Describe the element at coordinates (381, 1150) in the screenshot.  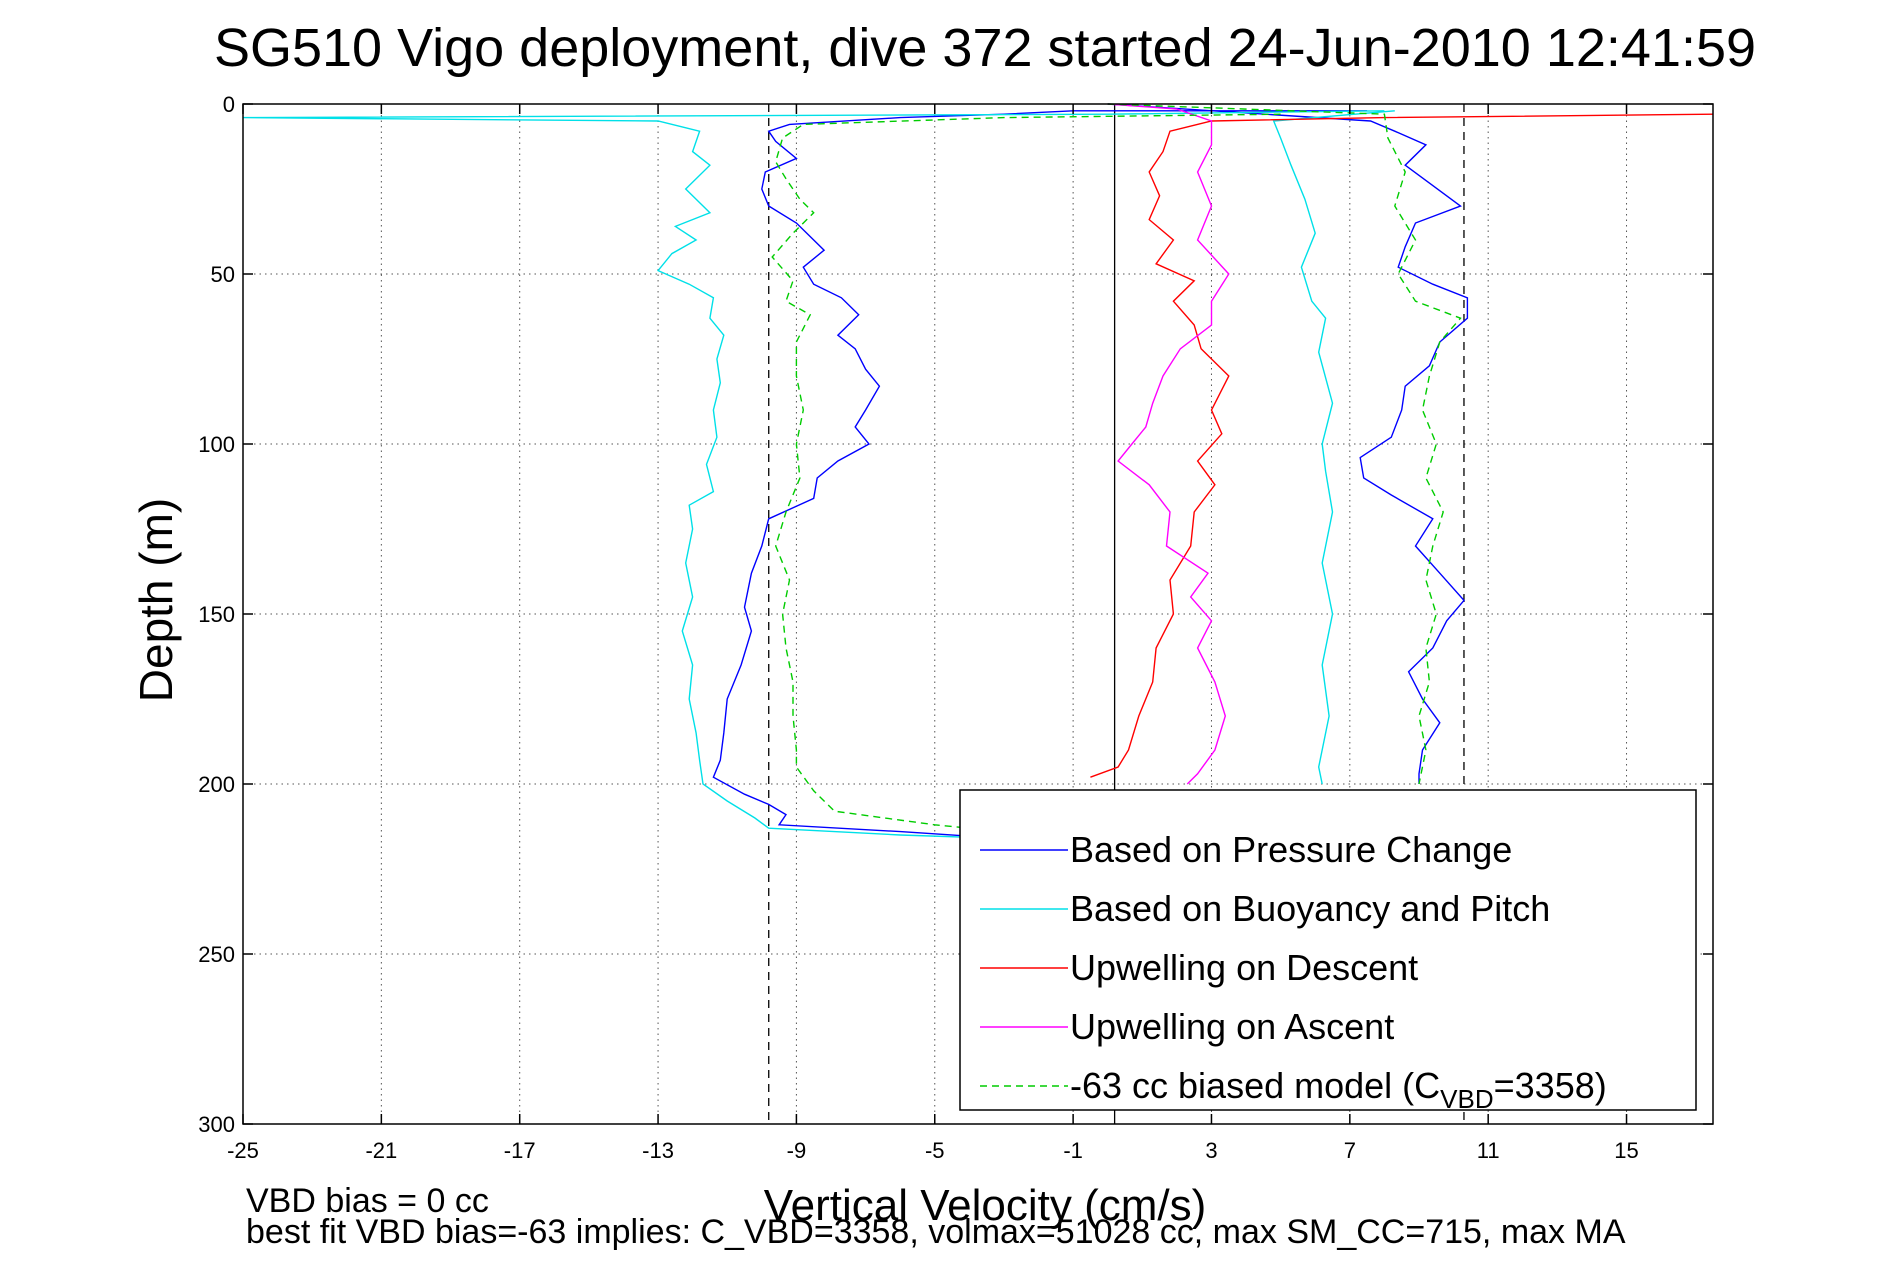
I see `x-tick-label-1: -21` at that location.